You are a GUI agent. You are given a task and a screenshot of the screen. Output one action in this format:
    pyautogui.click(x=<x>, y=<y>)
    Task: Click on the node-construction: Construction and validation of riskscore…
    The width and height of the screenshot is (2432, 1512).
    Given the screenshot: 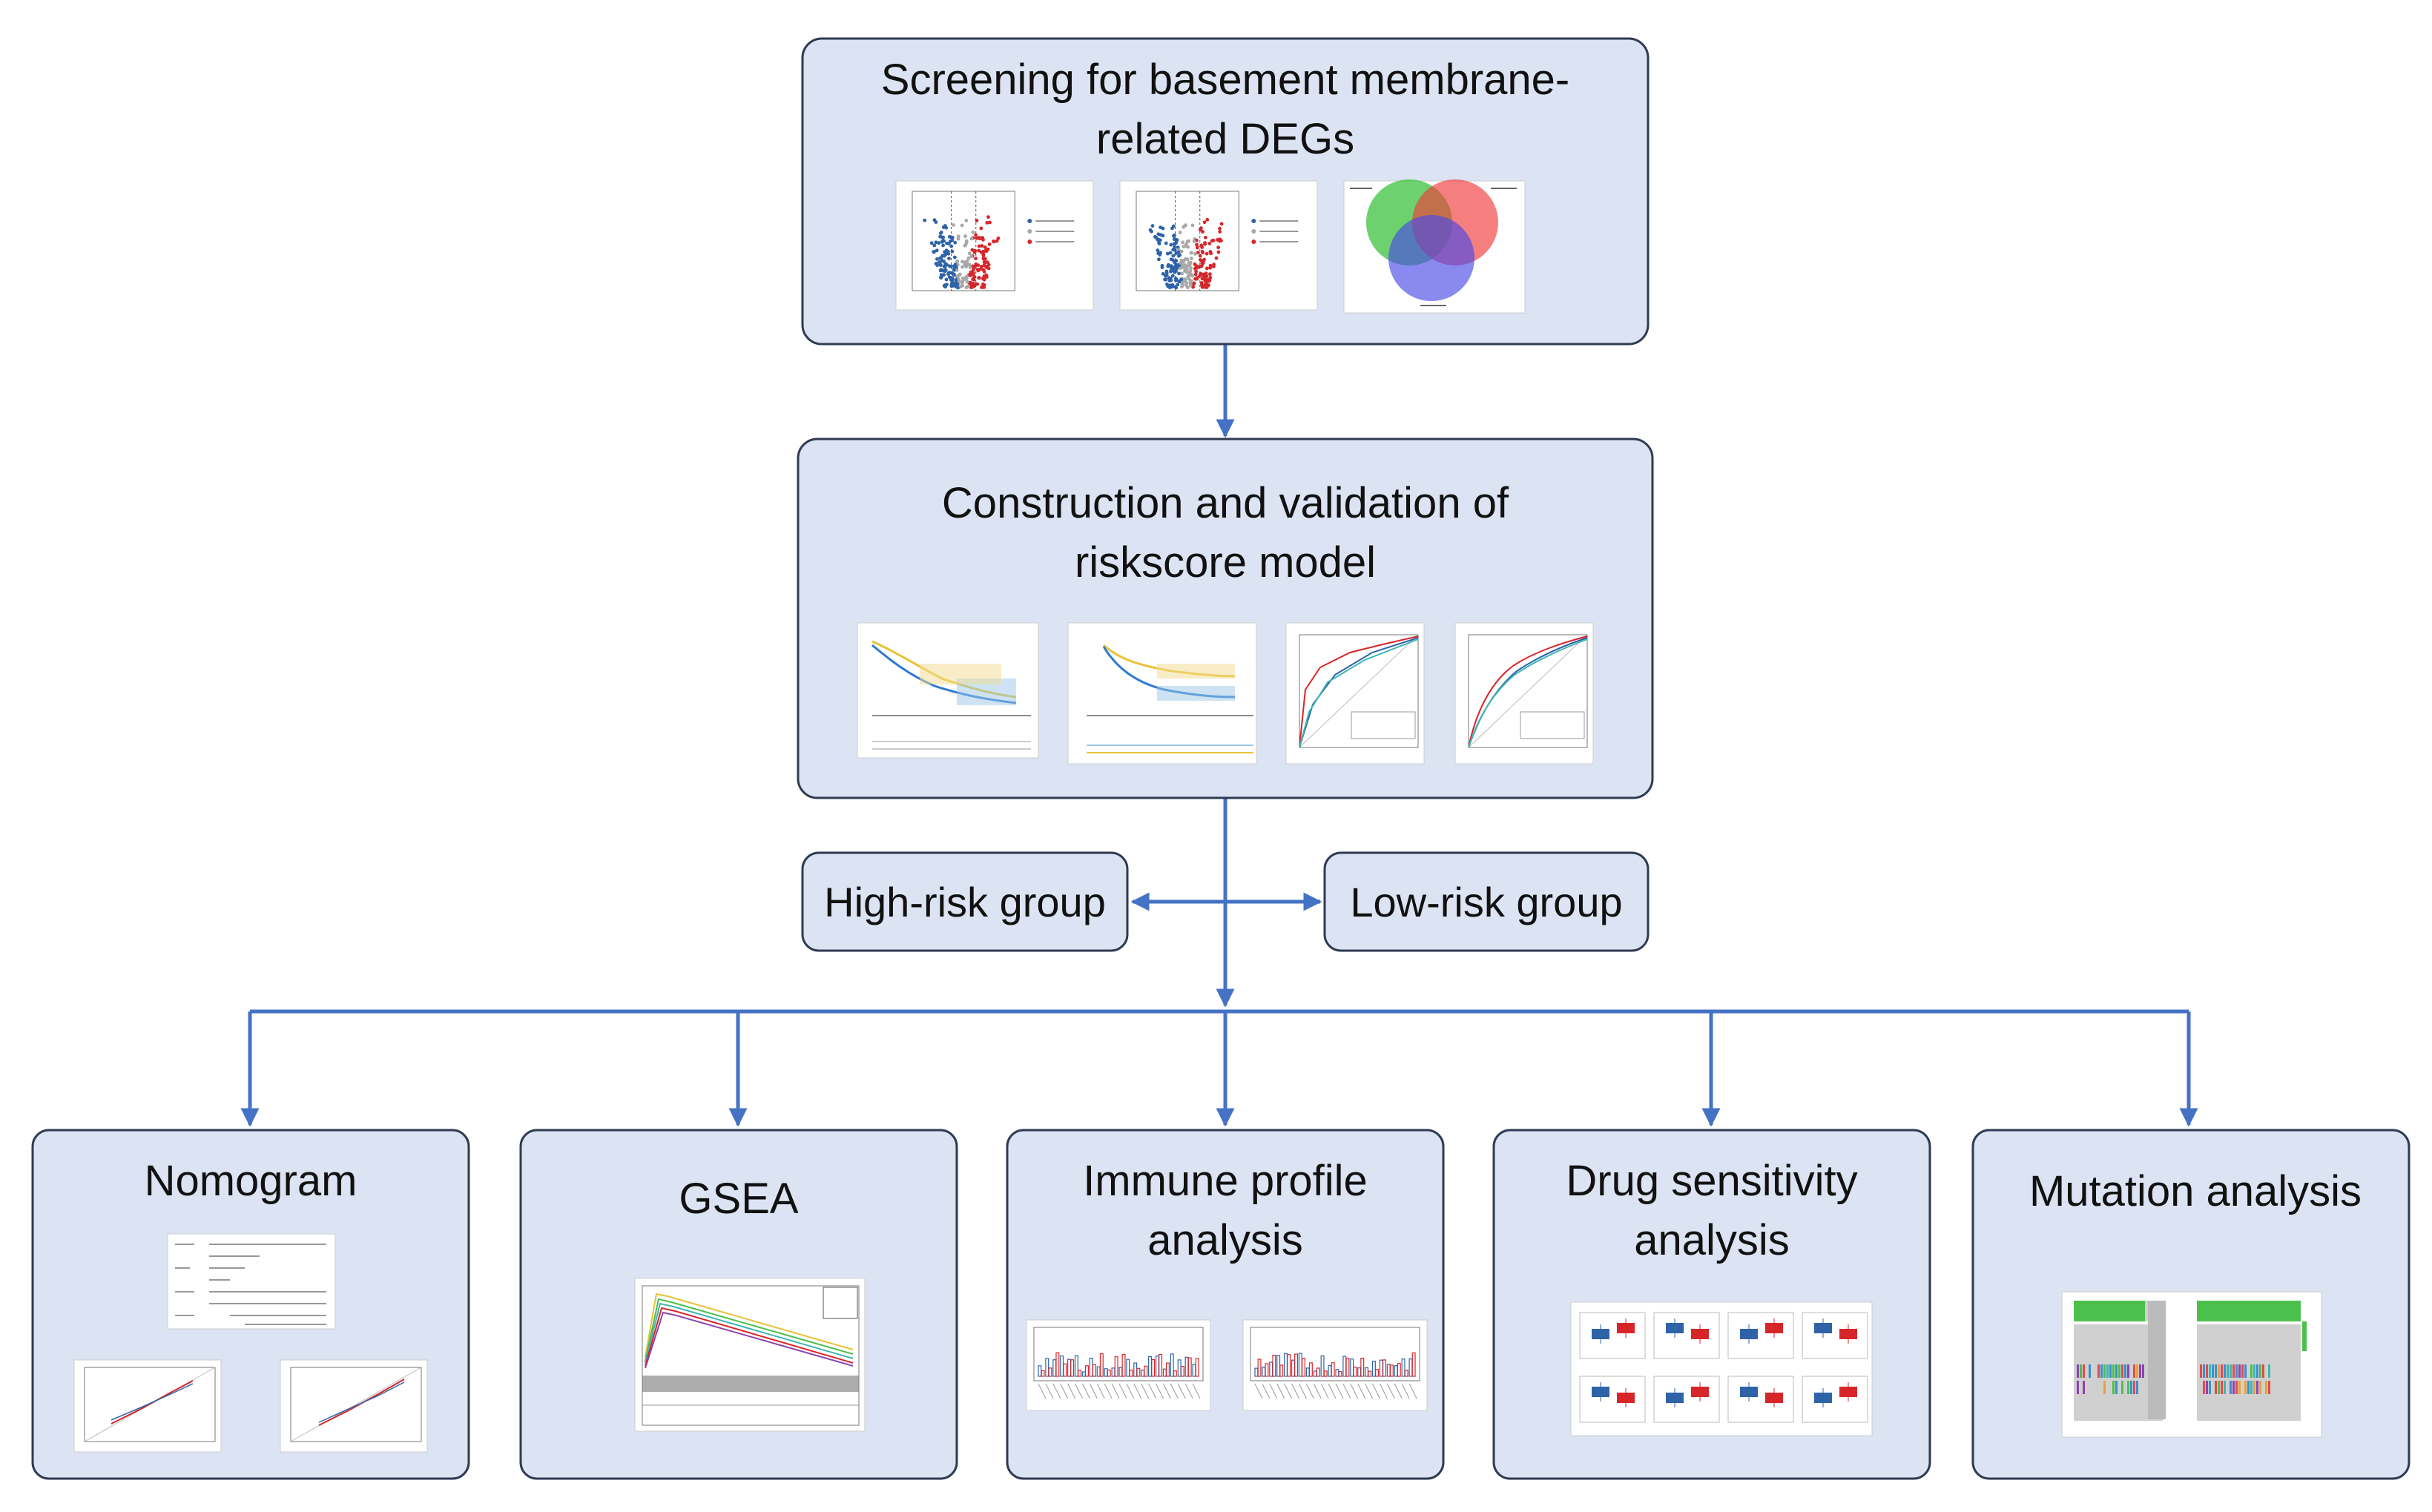 What is the action you would take?
    pyautogui.click(x=1225, y=618)
    